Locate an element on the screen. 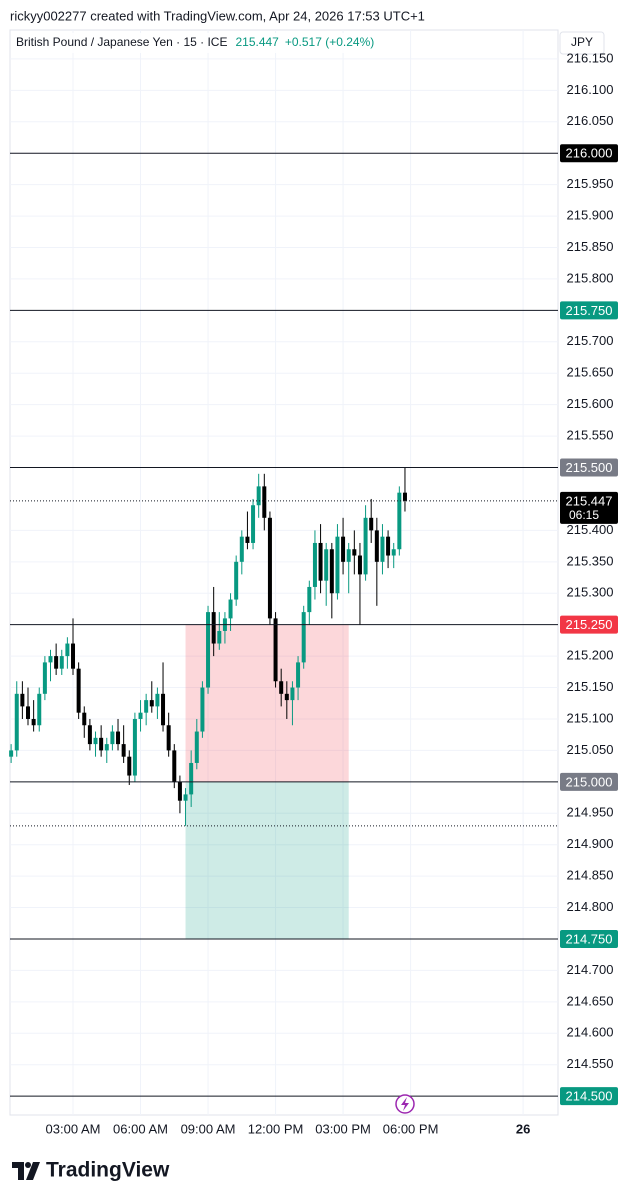 This screenshot has width=633, height=1200. y-tick-label: 215.950 is located at coordinates (590, 183).